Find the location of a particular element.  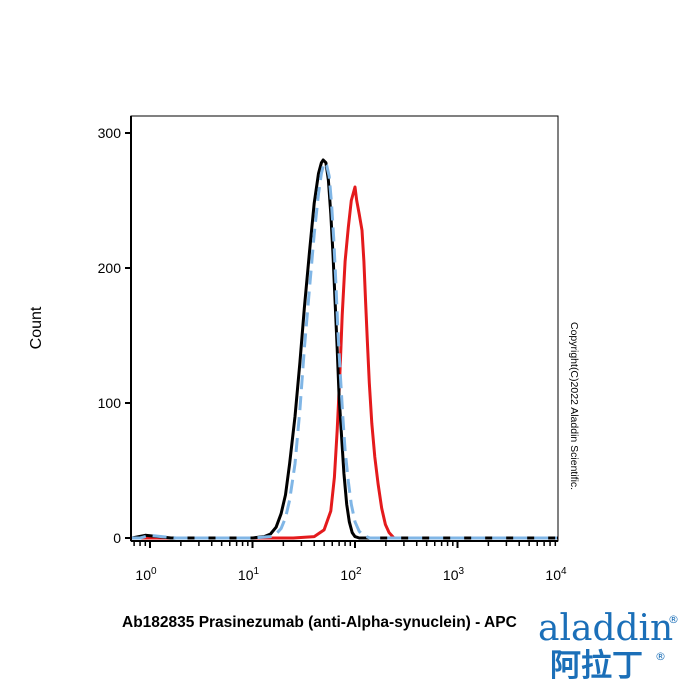

logo-registered-mark-cn: ® is located at coordinates (660, 656).